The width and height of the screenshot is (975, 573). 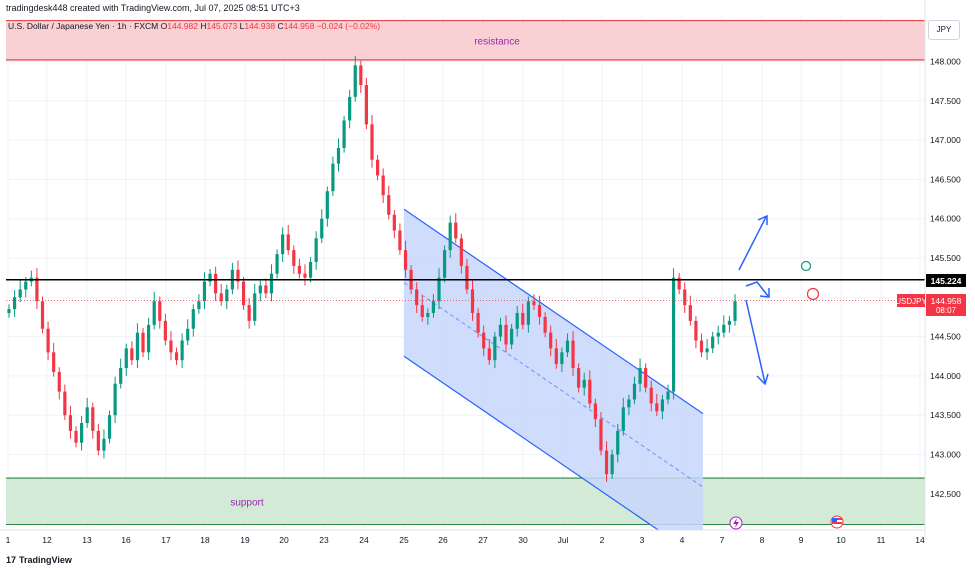 What do you see at coordinates (682, 540) in the screenshot?
I see `x-tick-label: 4` at bounding box center [682, 540].